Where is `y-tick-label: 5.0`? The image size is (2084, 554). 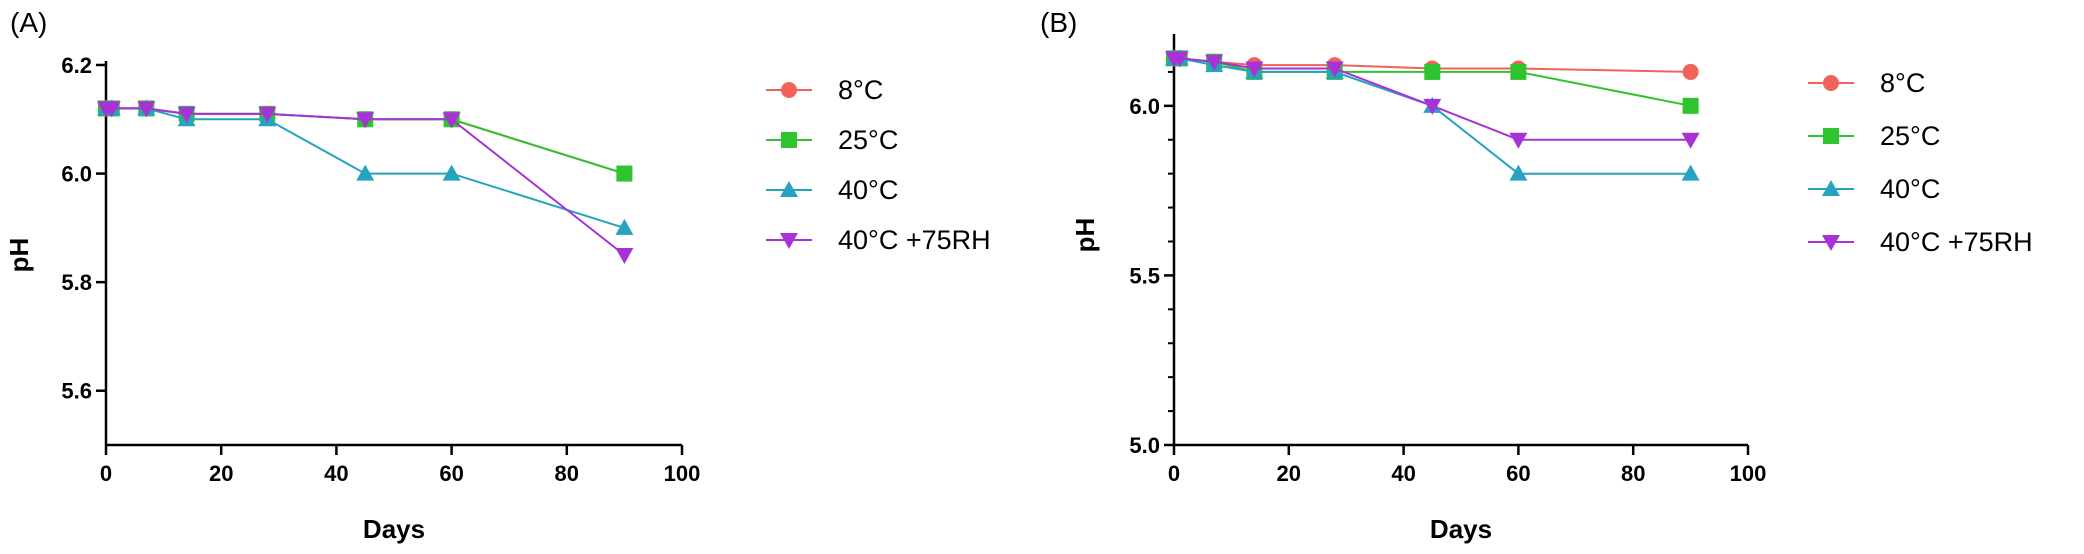 y-tick-label: 5.0 is located at coordinates (1144, 445).